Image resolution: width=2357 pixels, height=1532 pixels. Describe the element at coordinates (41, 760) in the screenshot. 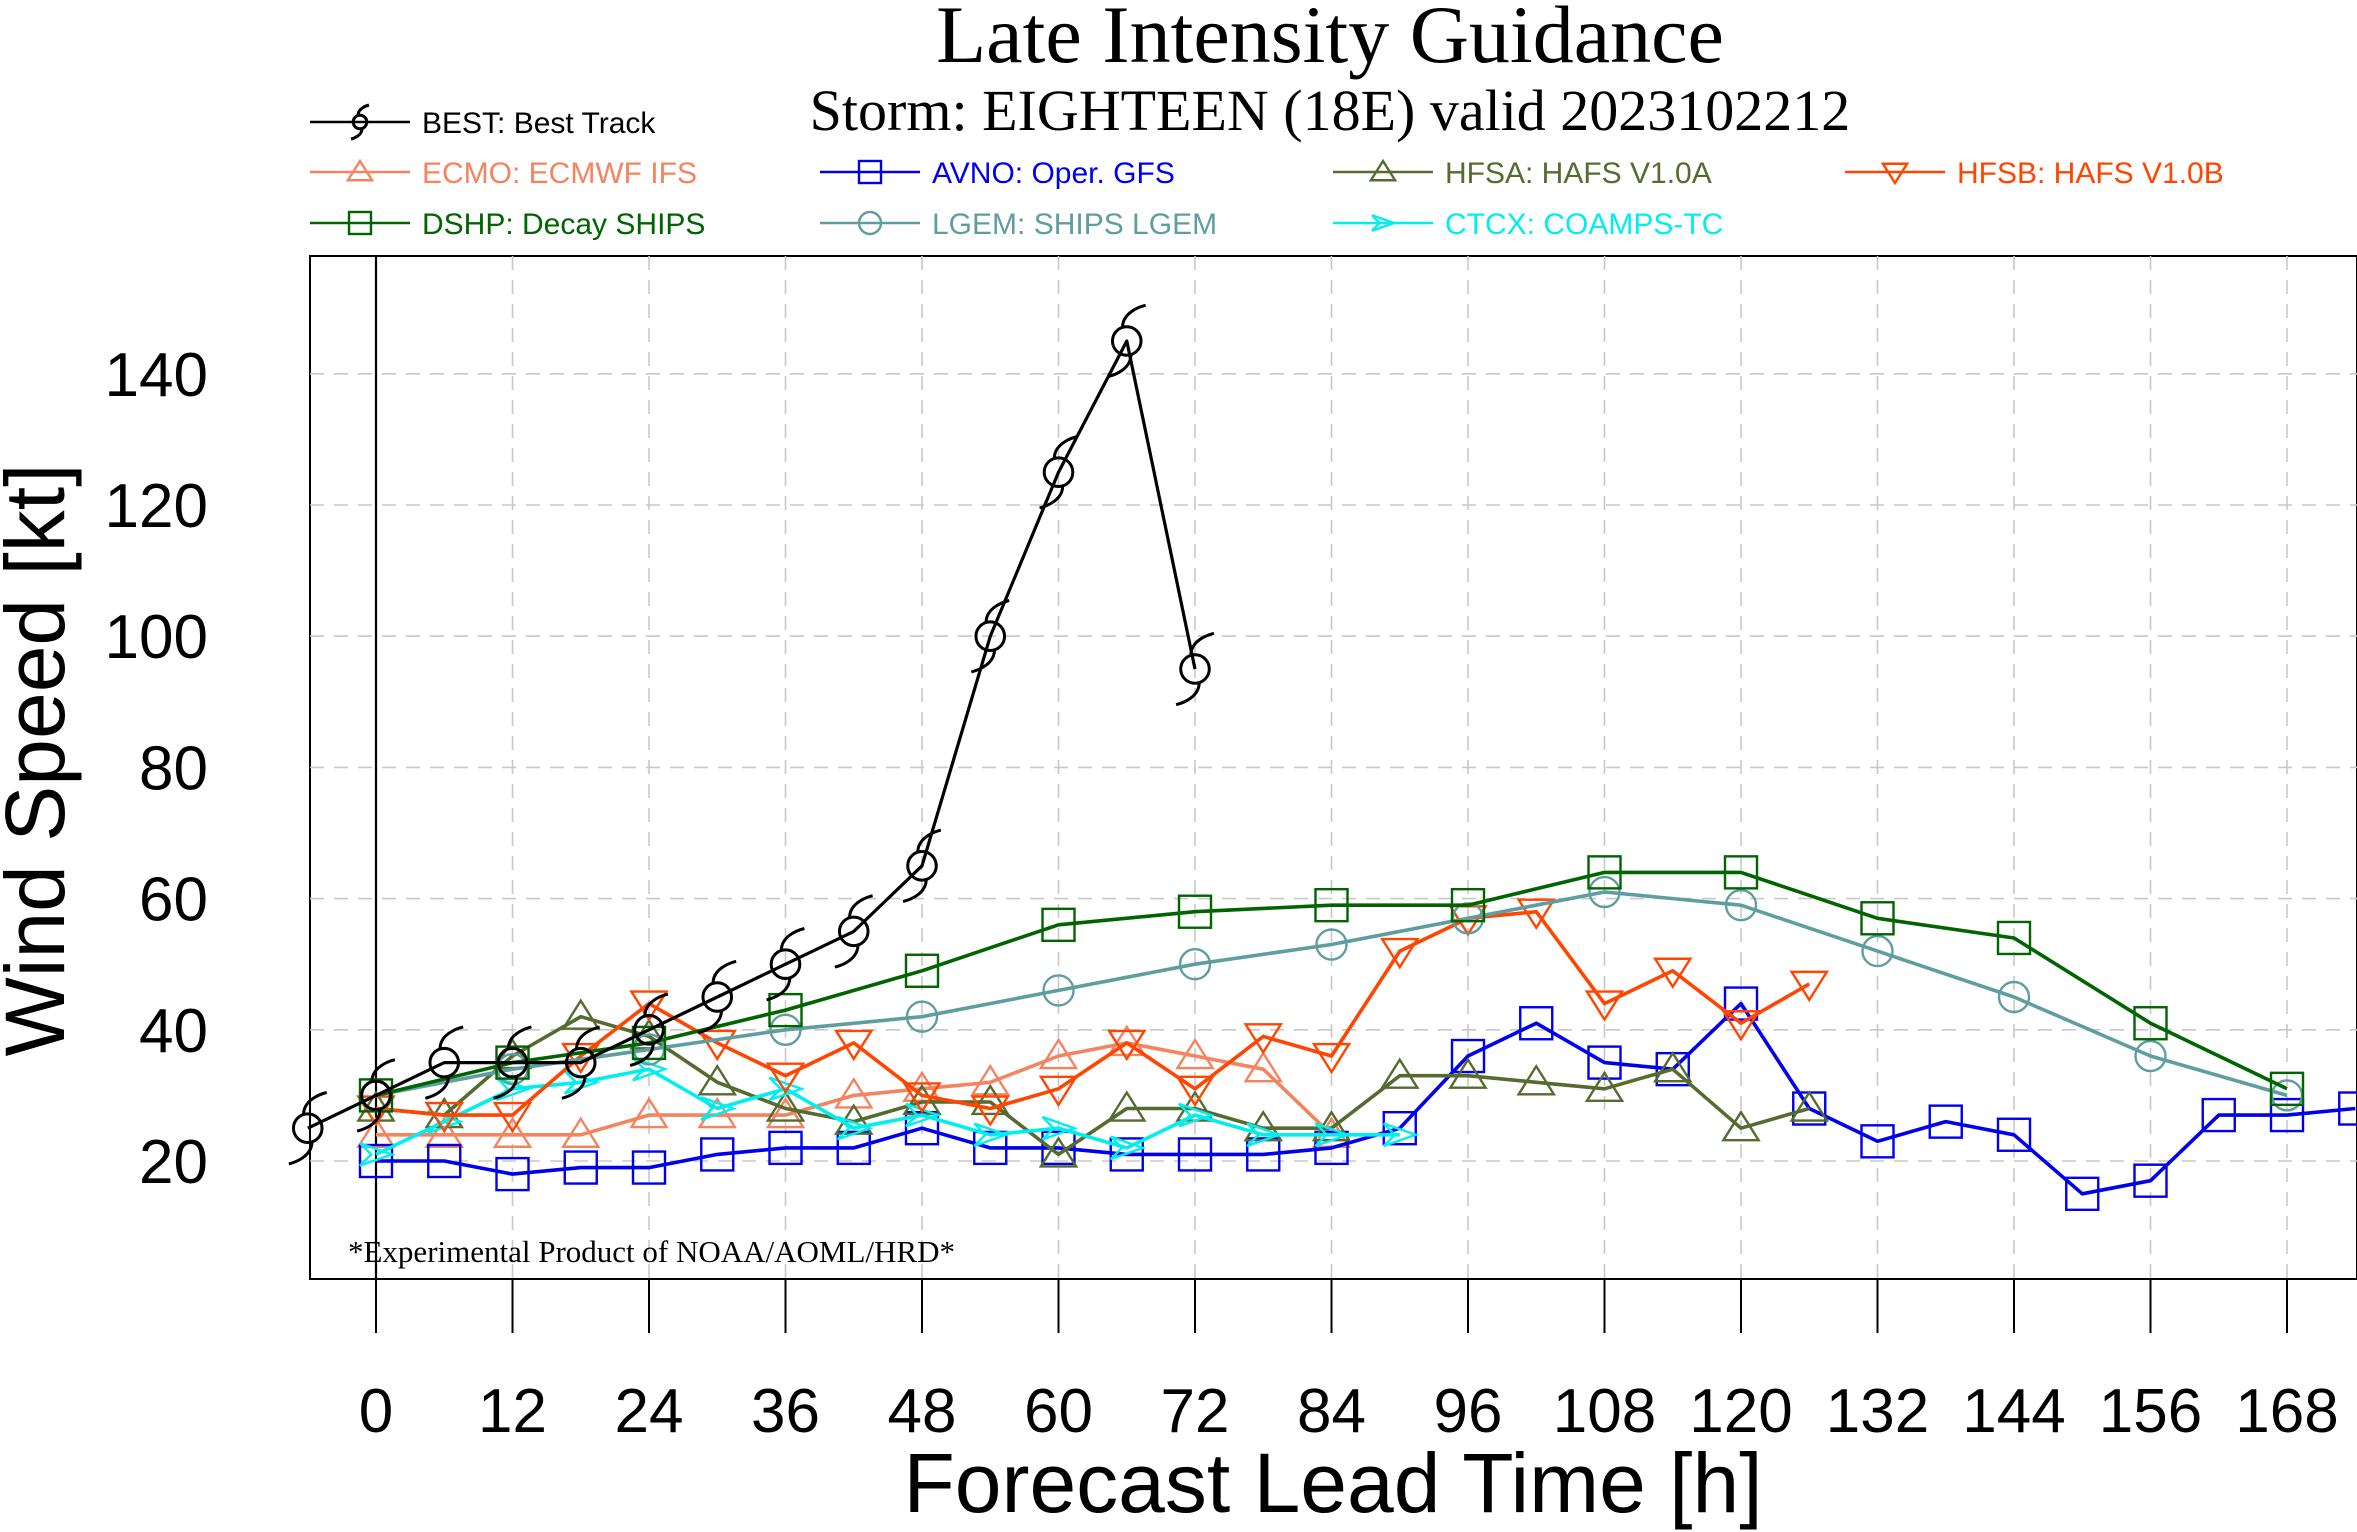

I see `y-axis-label: Wind Speed [kt]` at that location.